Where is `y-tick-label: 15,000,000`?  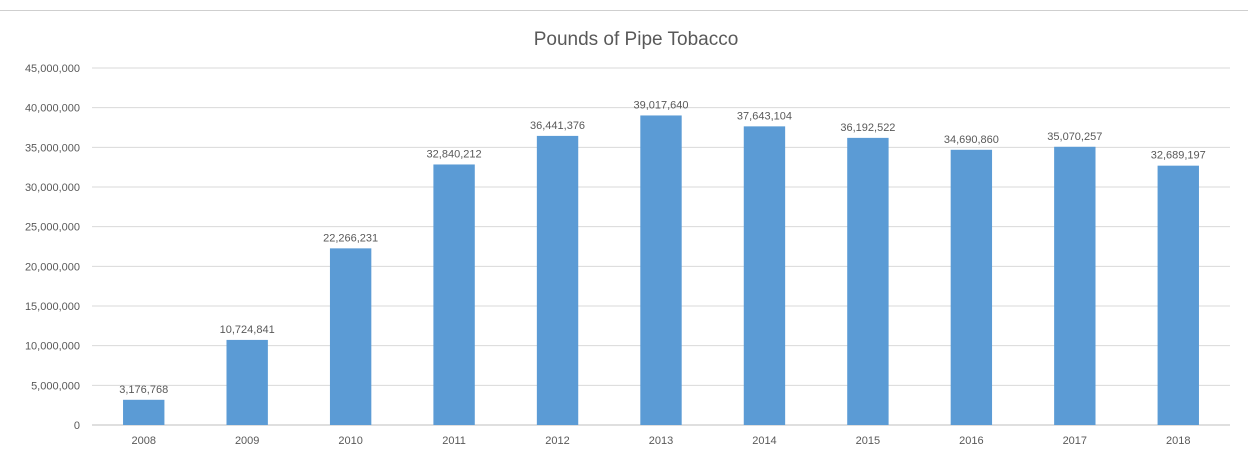
y-tick-label: 15,000,000 is located at coordinates (52, 307).